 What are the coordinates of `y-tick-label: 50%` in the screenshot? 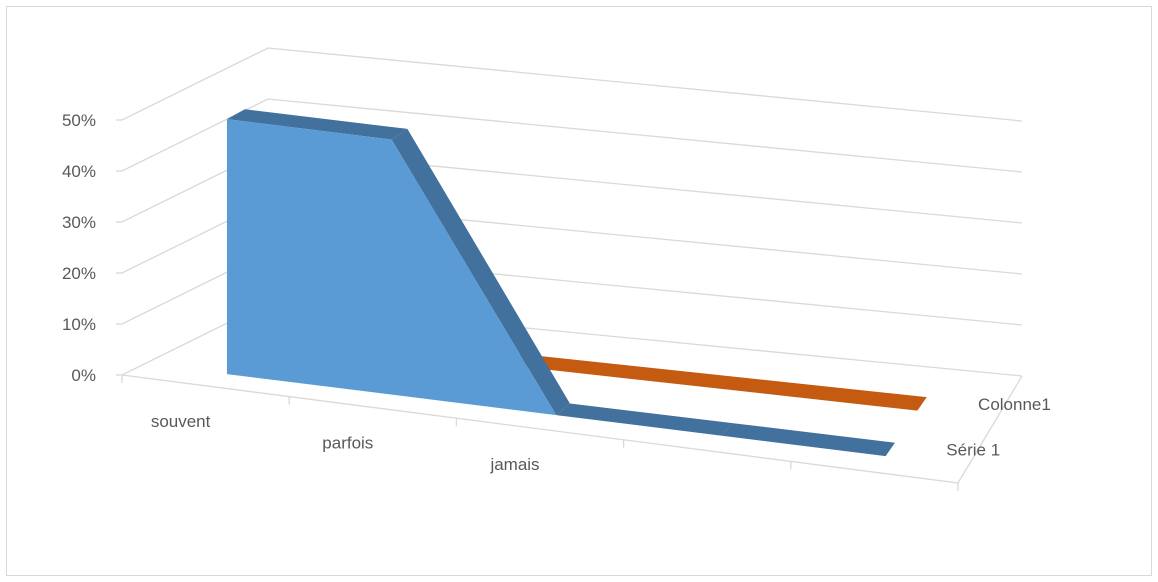 It's located at (79, 120).